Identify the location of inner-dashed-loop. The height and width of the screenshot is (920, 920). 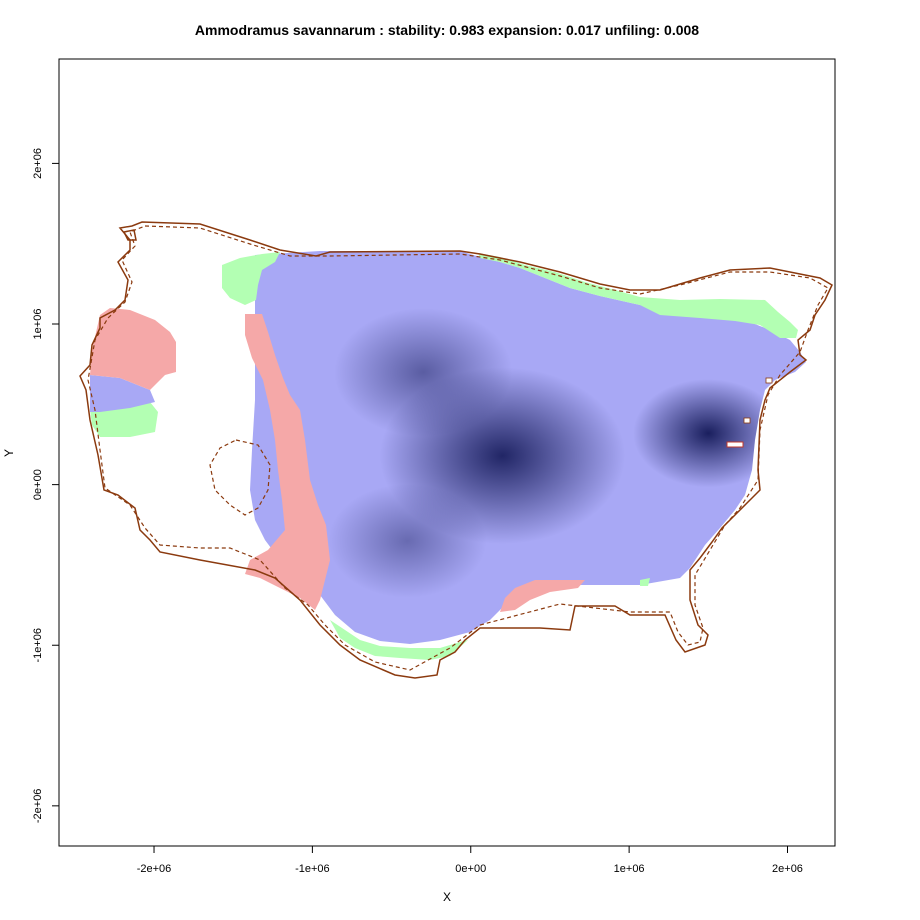
(240, 477).